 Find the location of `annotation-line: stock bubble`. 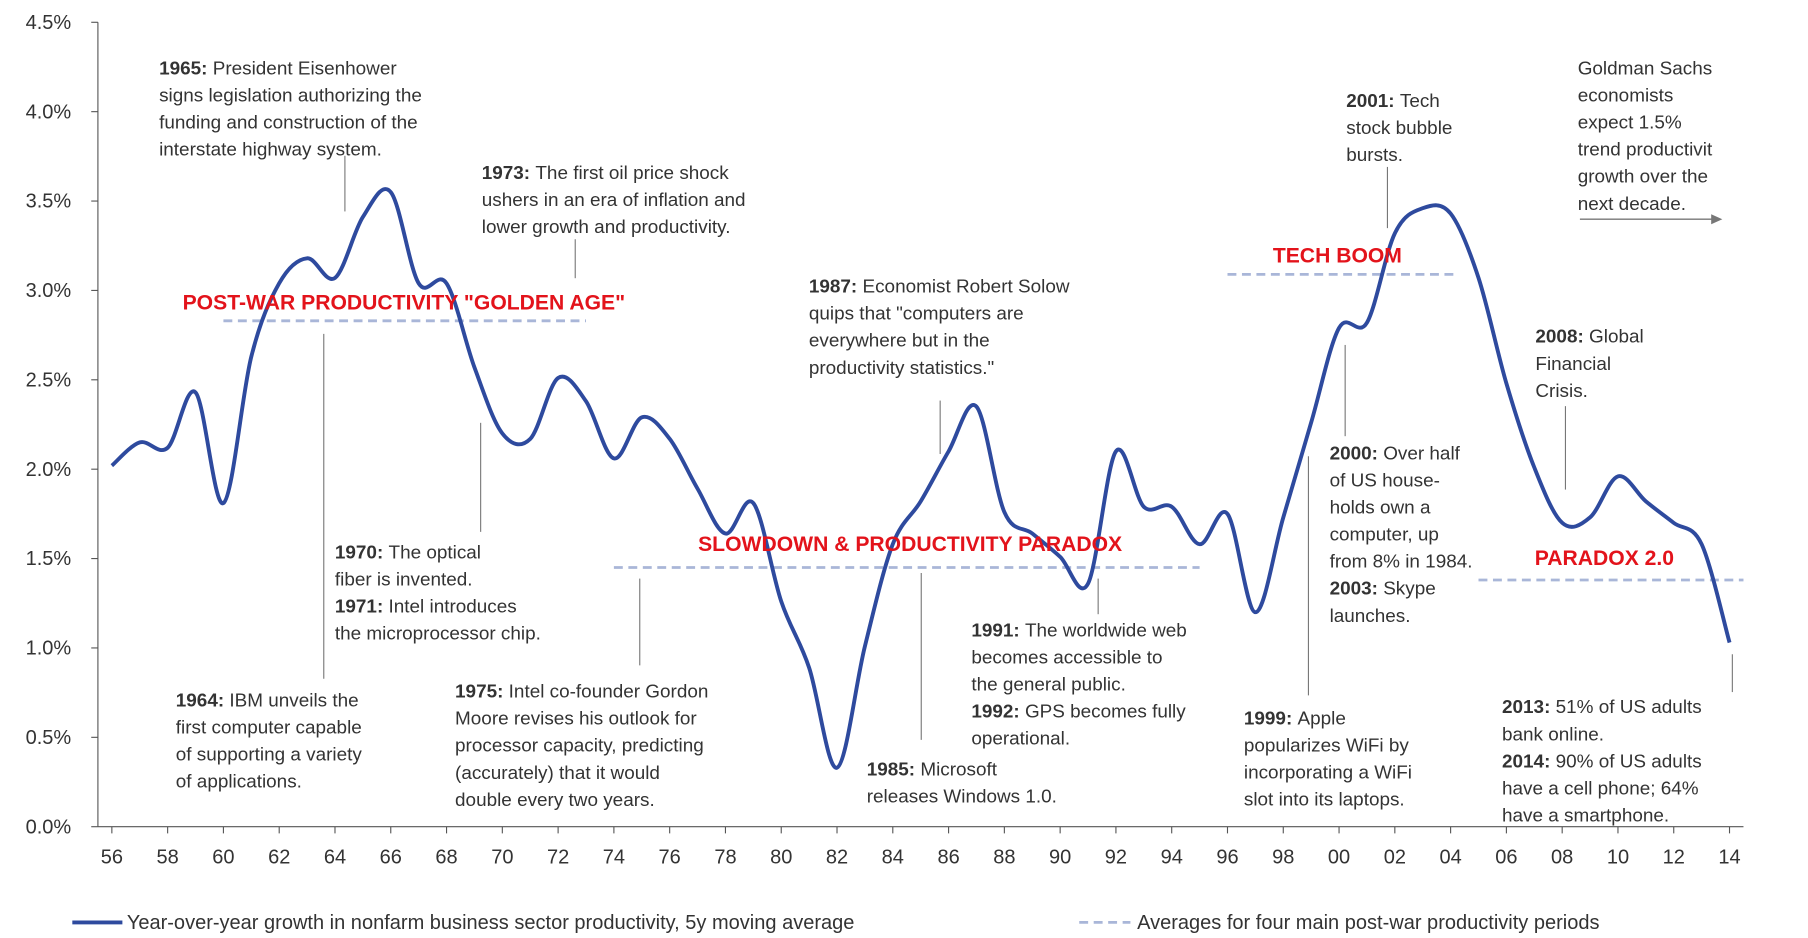

annotation-line: stock bubble is located at coordinates (1399, 128).